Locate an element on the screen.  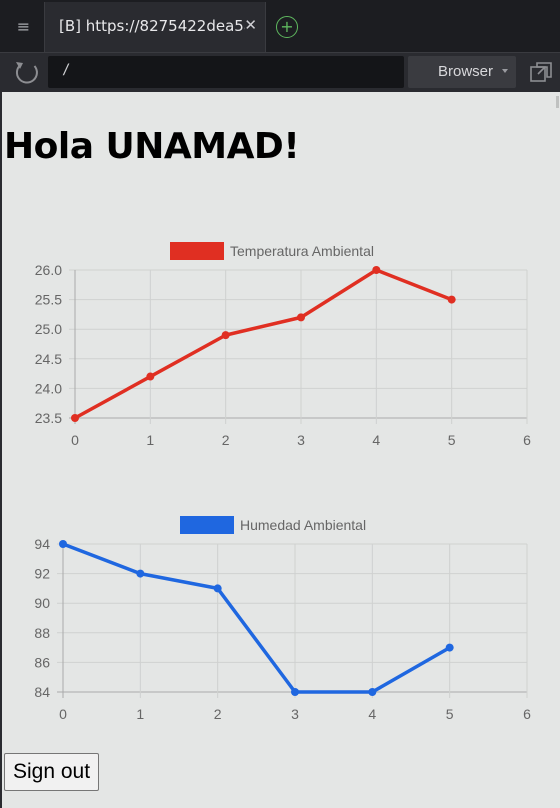
browser-url-bar: / Browser is located at coordinates (280, 72).